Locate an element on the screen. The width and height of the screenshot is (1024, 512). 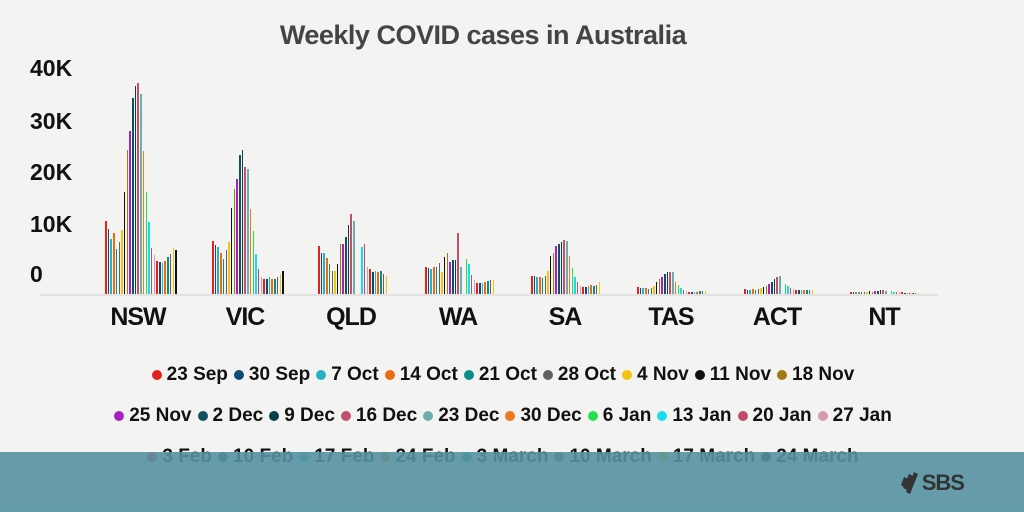
bar-nsw-30-sep is located at coordinates (108, 261).